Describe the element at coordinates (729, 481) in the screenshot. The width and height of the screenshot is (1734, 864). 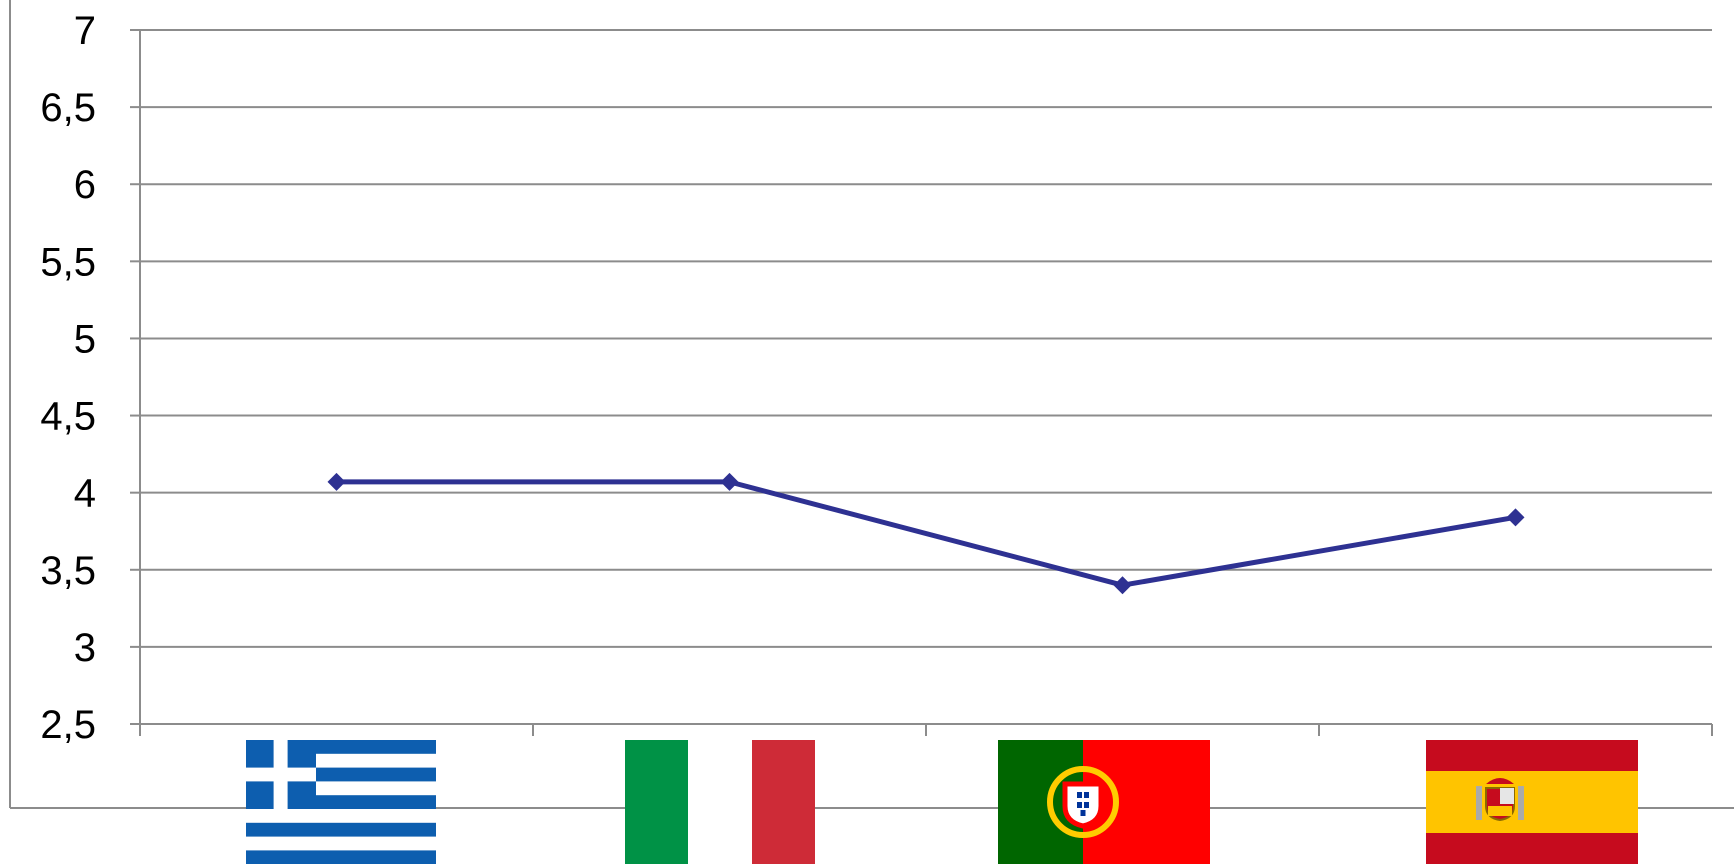
I see `data-point-italy` at that location.